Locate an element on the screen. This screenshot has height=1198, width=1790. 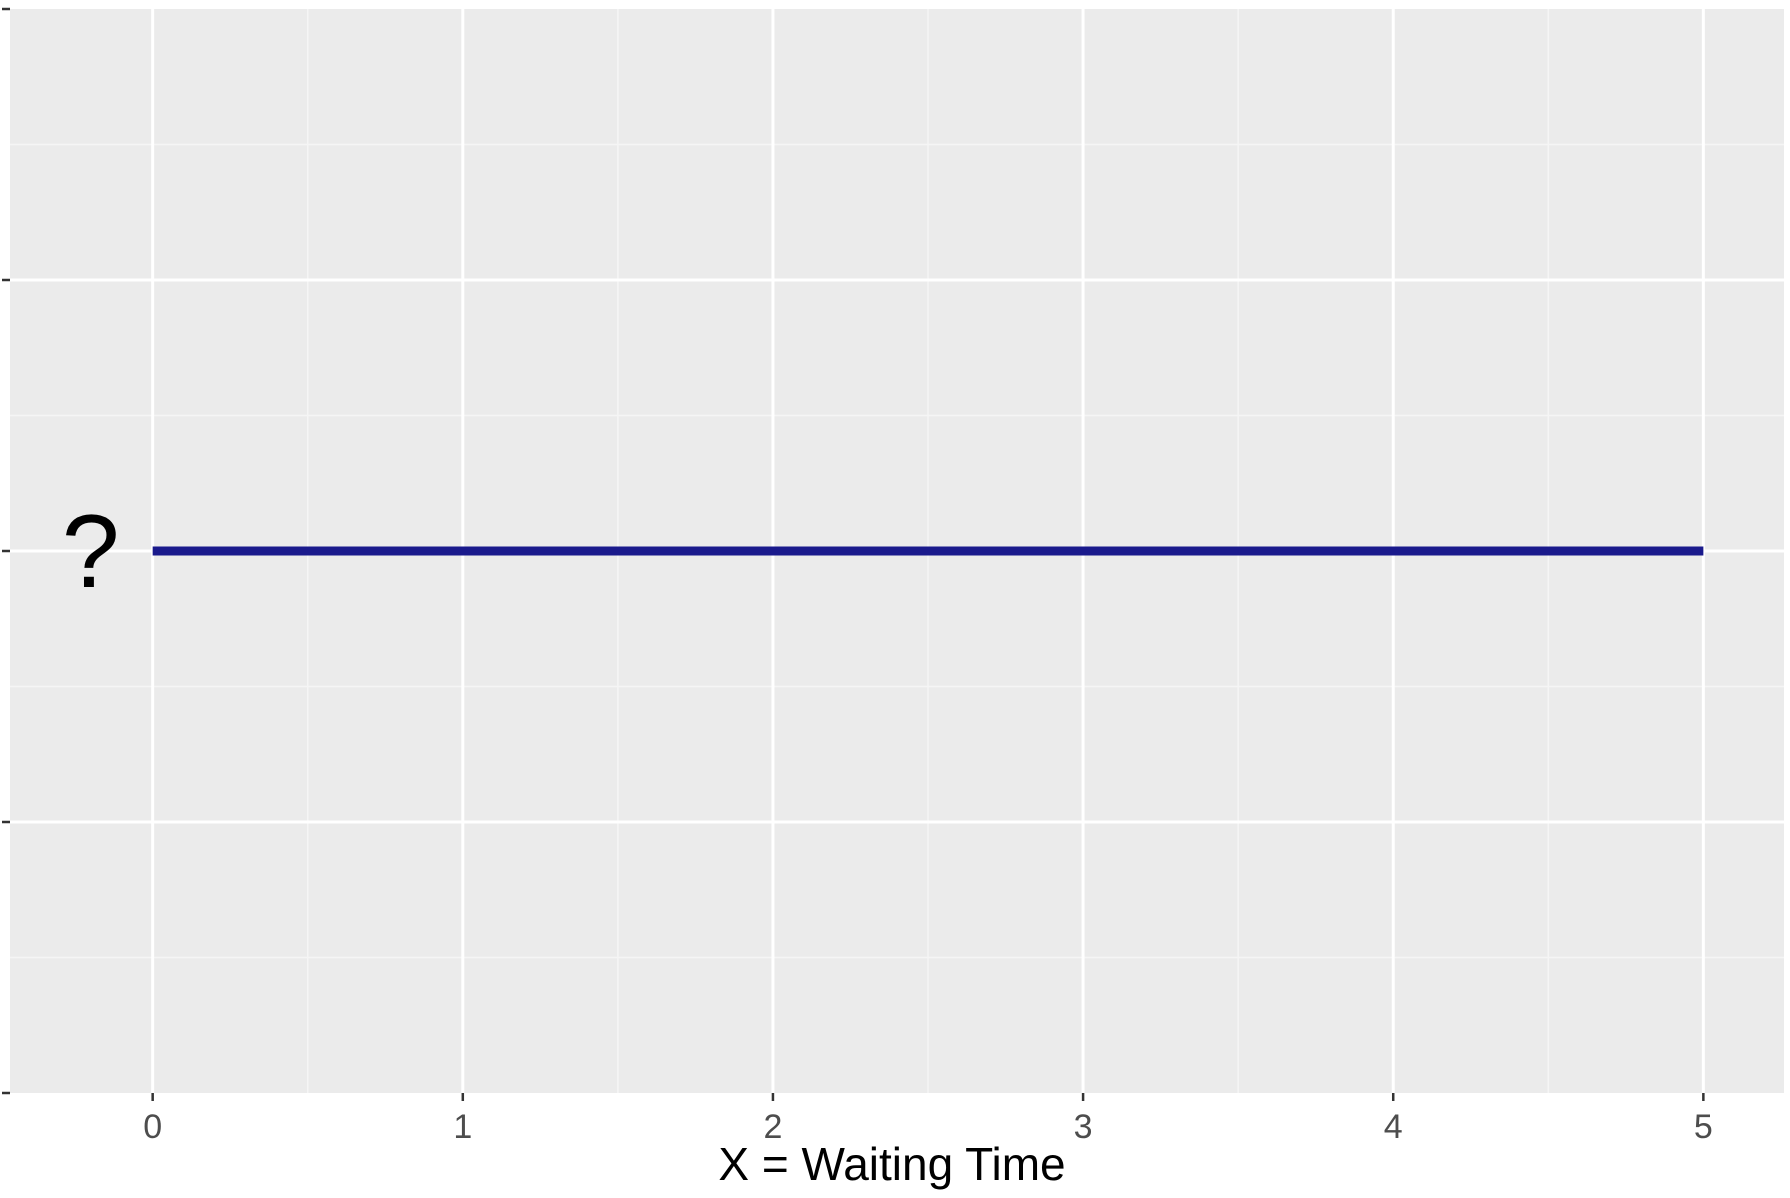
x-tick-label: 0 is located at coordinates (152, 1127).